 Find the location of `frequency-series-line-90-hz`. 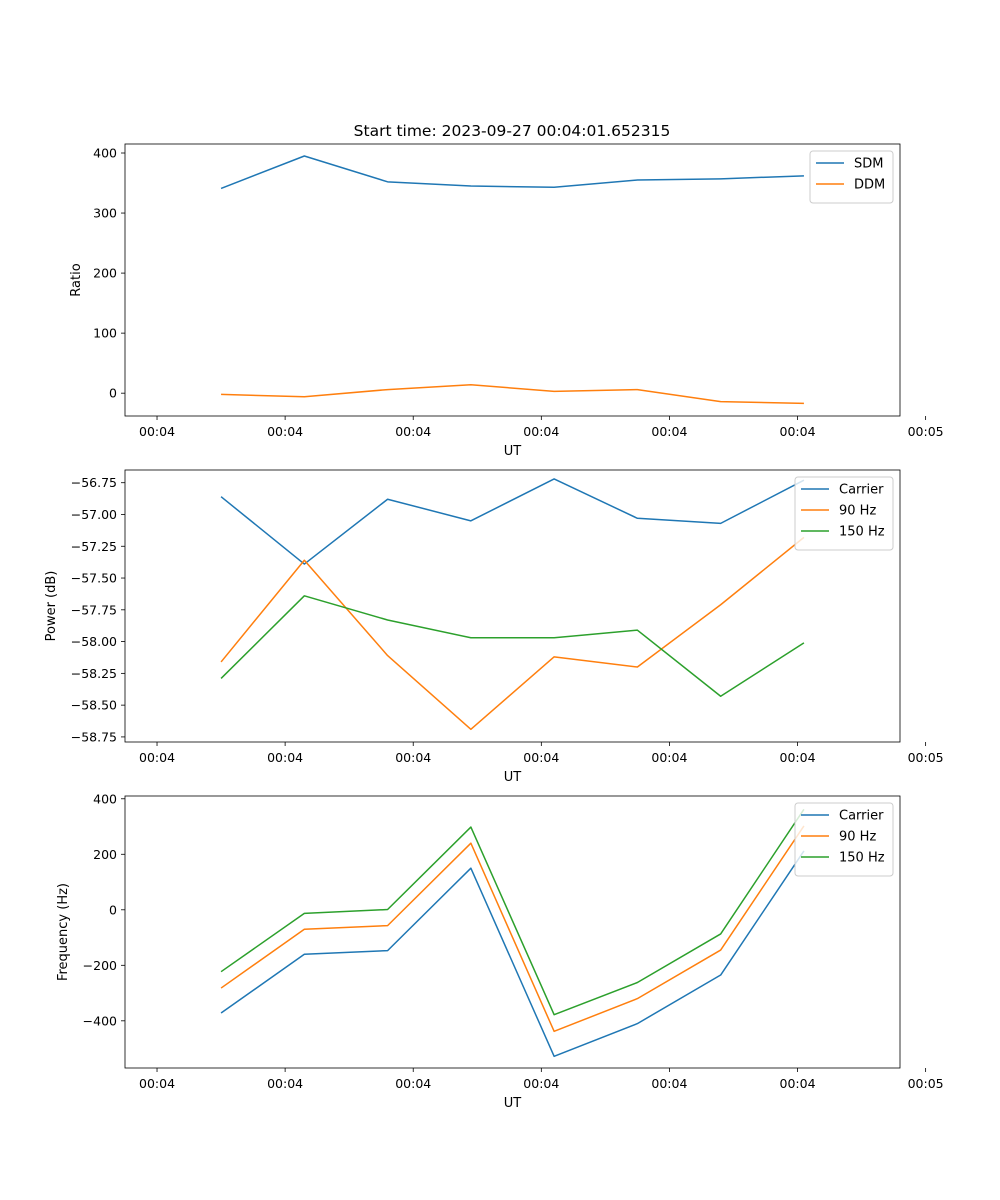

frequency-series-line-90-hz is located at coordinates (512, 929).